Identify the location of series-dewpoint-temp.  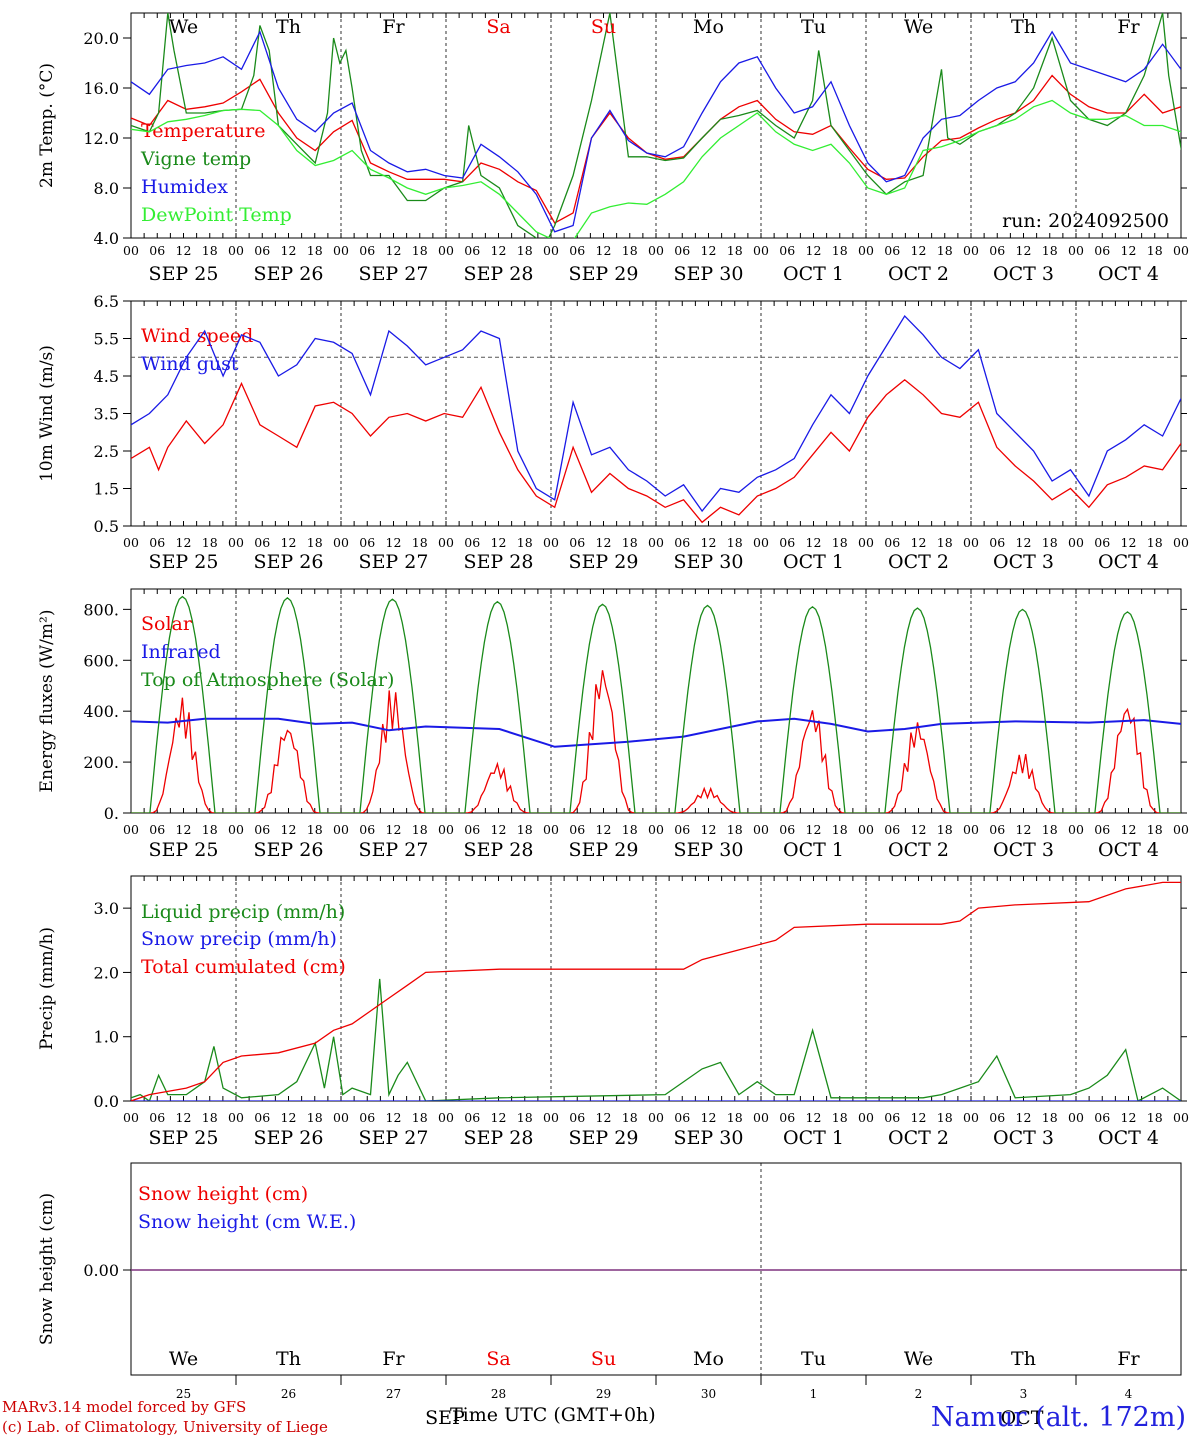
(656, 168).